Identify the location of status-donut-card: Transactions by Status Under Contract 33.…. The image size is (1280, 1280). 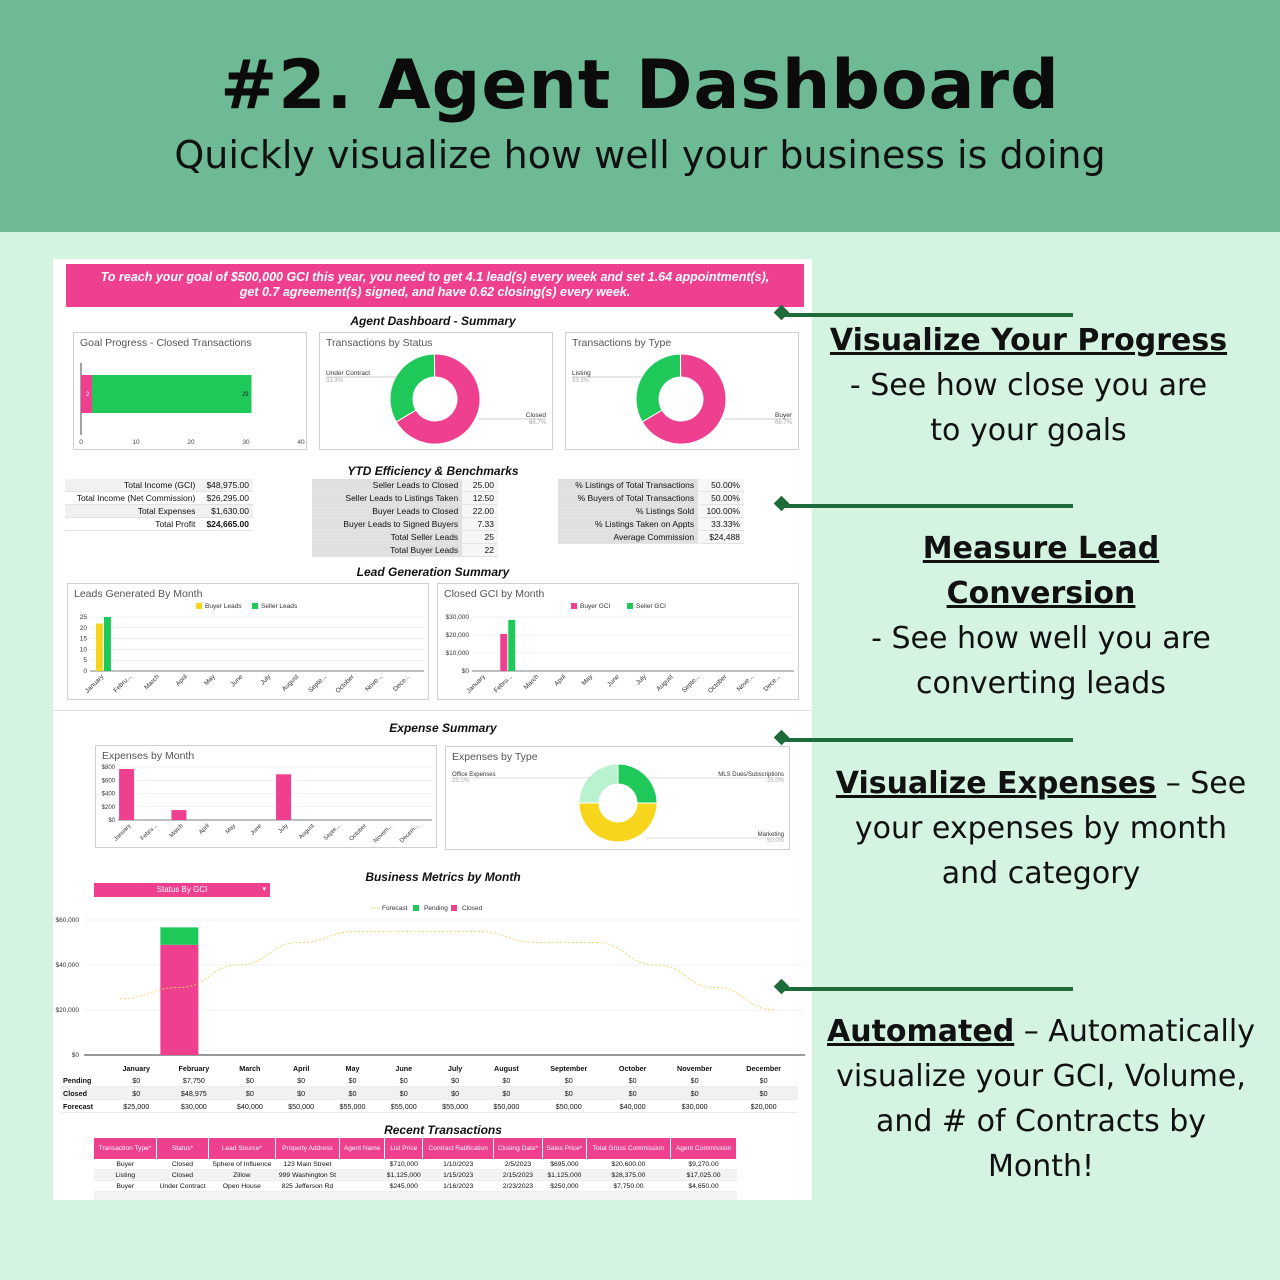
(436, 391).